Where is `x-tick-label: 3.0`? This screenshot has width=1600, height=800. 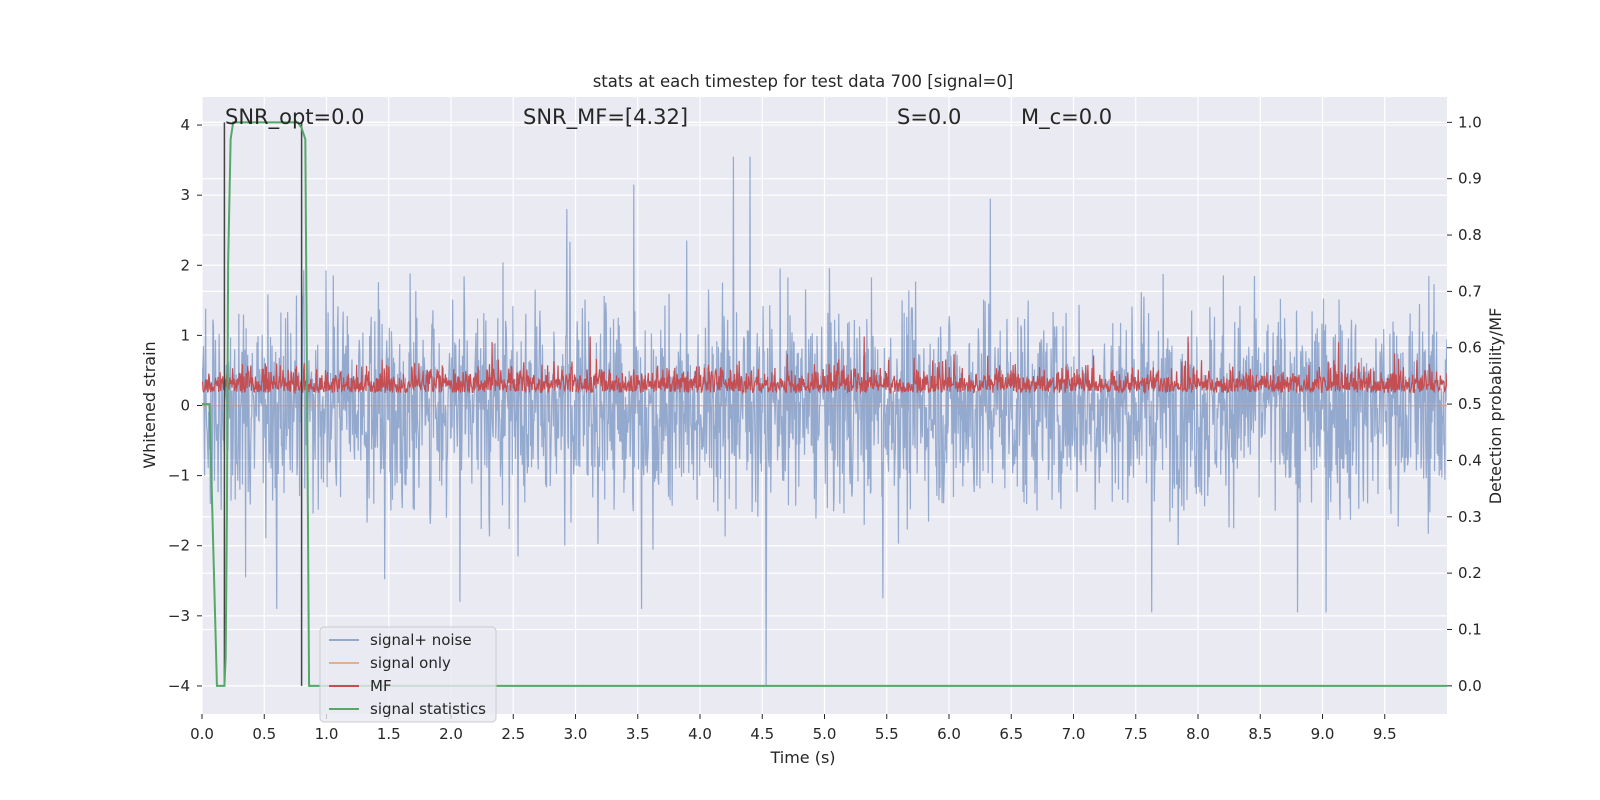
x-tick-label: 3.0 is located at coordinates (576, 734).